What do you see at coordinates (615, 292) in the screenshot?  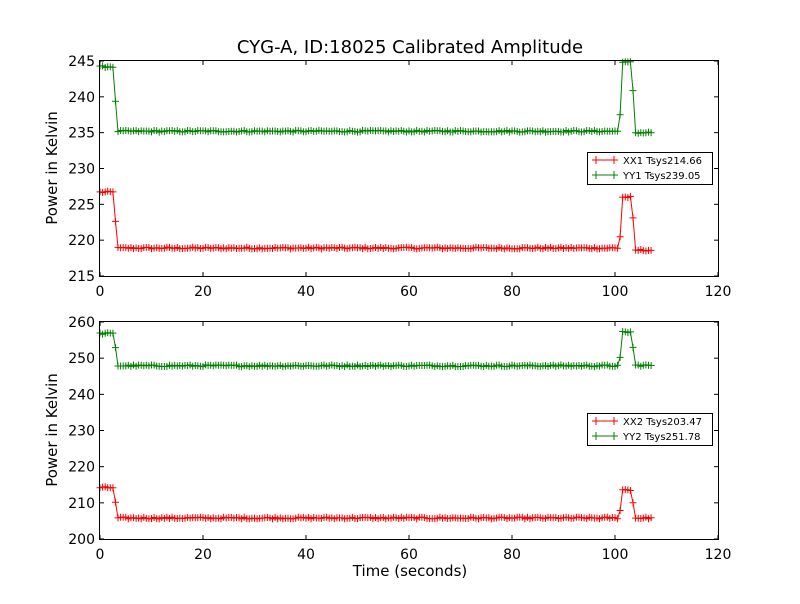 I see `top-x-tick-label: 100` at bounding box center [615, 292].